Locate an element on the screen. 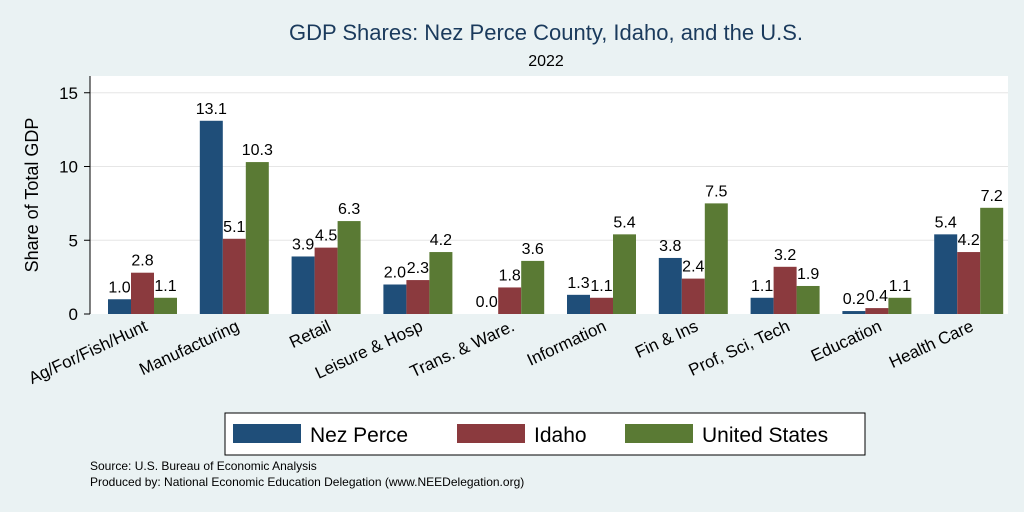 The height and width of the screenshot is (512, 1024). data-label: 1.0 is located at coordinates (119, 287).